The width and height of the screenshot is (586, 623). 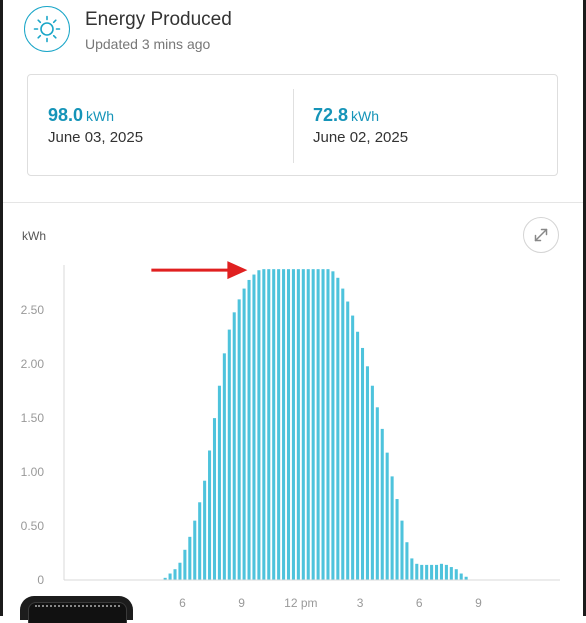 I want to click on sun-icon, so click(x=47, y=29).